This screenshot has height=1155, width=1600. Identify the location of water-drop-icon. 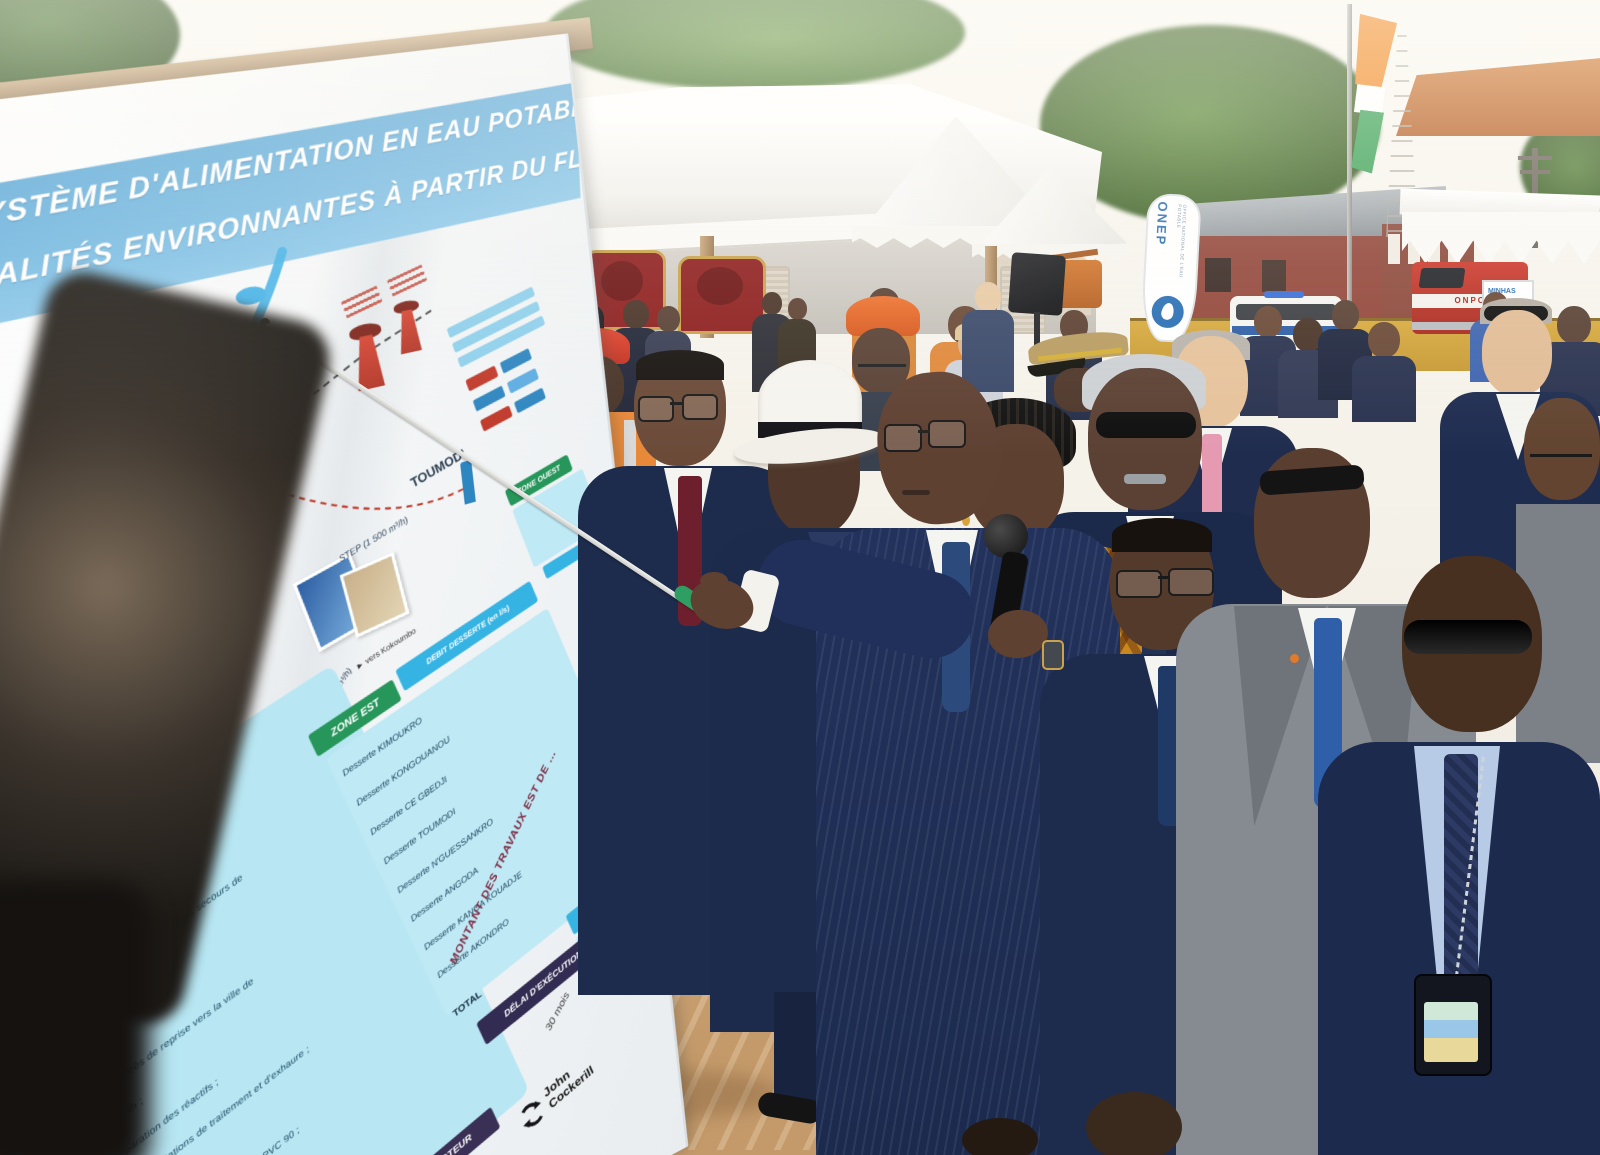
(1167, 311).